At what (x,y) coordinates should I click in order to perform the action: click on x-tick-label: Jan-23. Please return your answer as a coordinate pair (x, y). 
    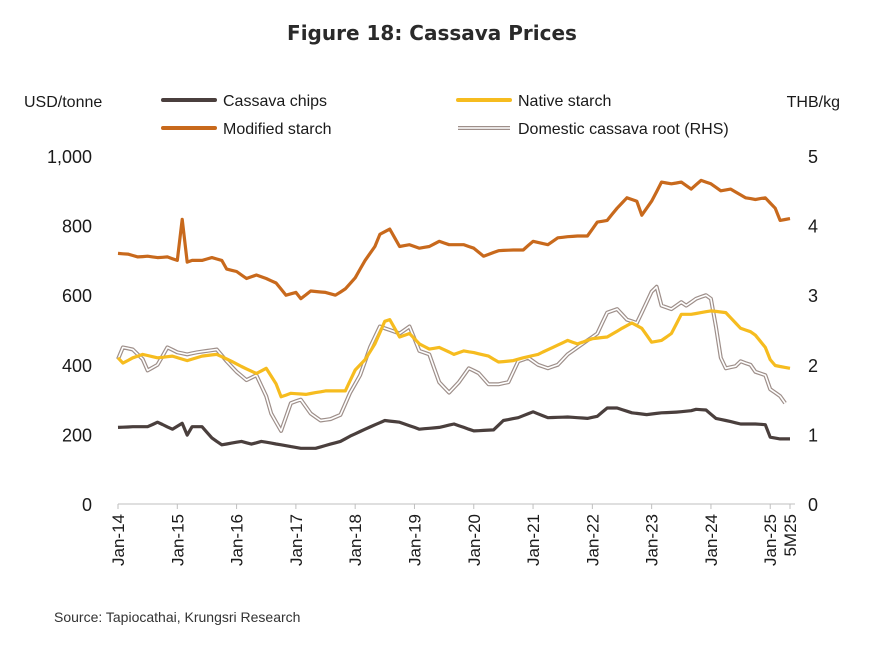
    Looking at the image, I should click on (652, 540).